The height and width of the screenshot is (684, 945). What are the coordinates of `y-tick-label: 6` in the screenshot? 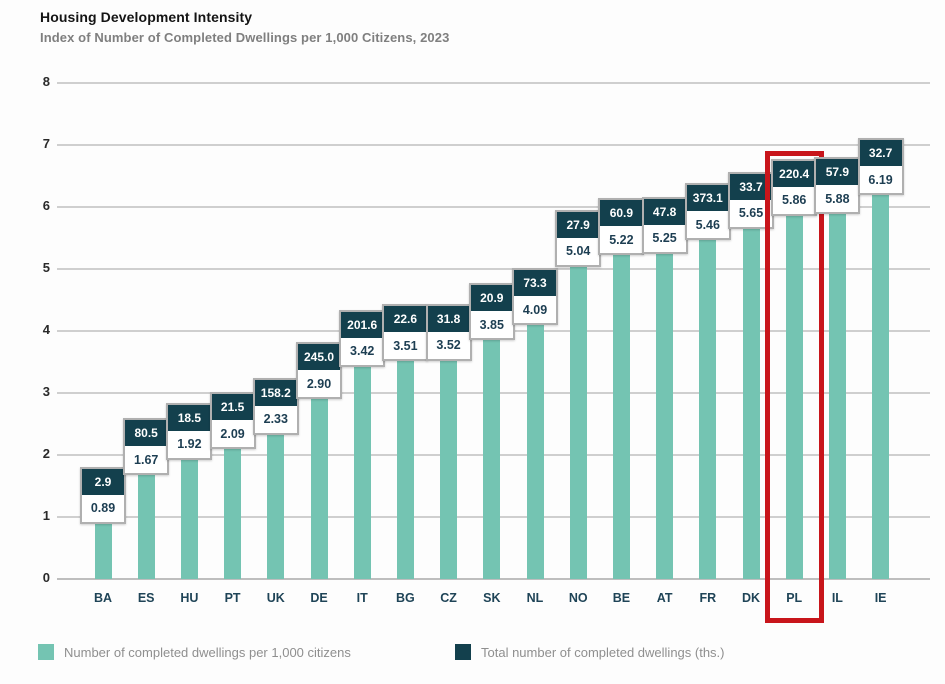 It's located at (46, 205).